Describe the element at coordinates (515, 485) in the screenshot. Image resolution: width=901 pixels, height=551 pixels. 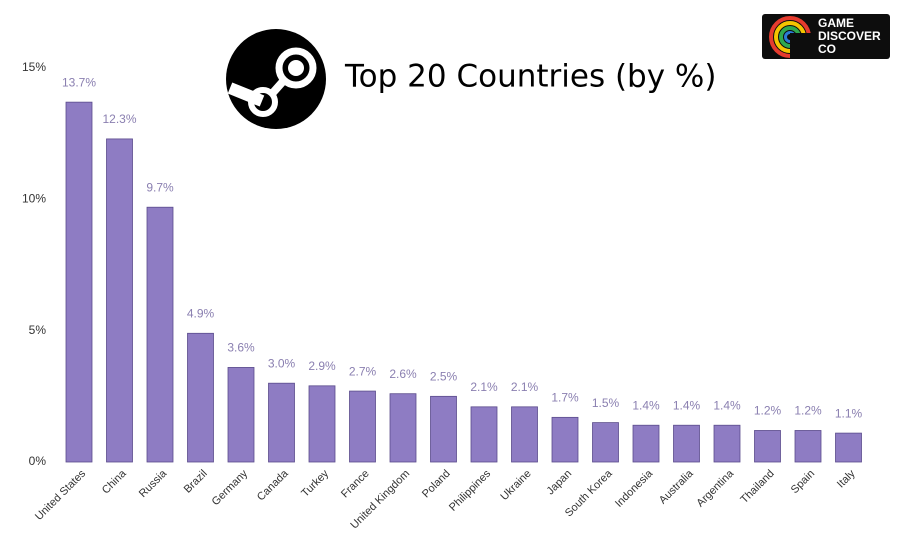
I see `x-tick-label: Ukraine` at that location.